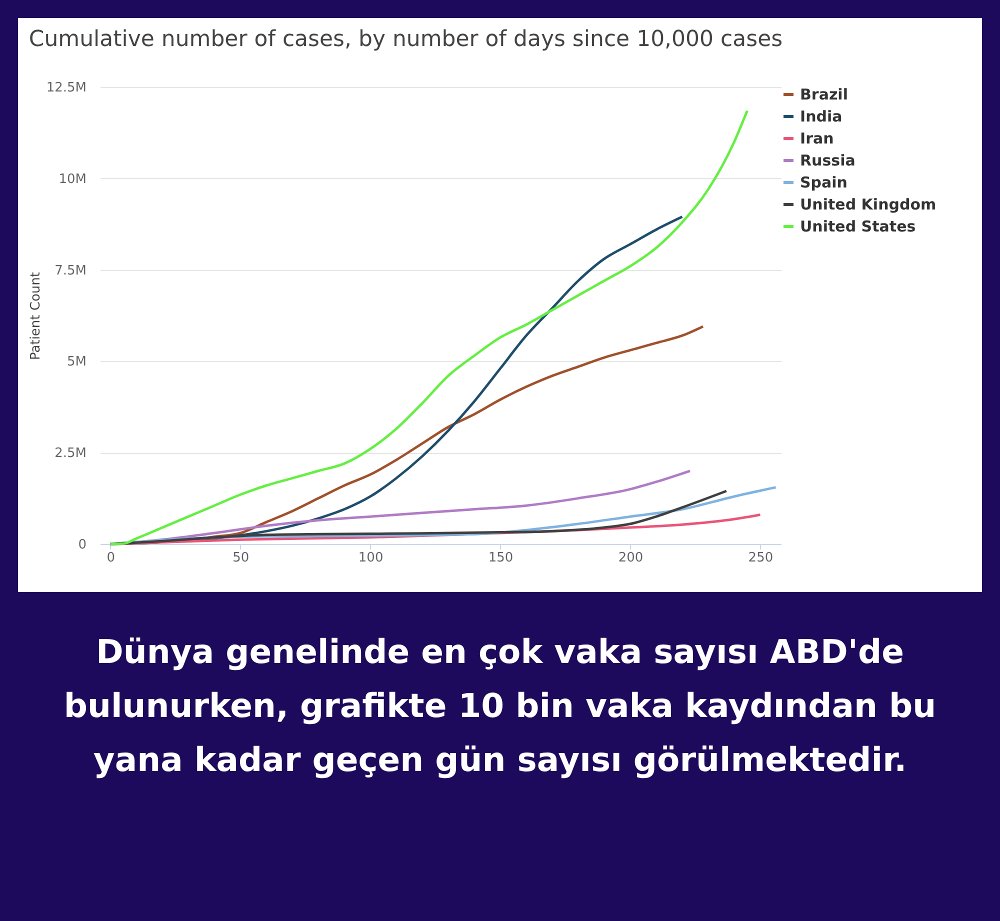 The width and height of the screenshot is (1000, 921). What do you see at coordinates (241, 558) in the screenshot?
I see `x-tick-label: 50` at bounding box center [241, 558].